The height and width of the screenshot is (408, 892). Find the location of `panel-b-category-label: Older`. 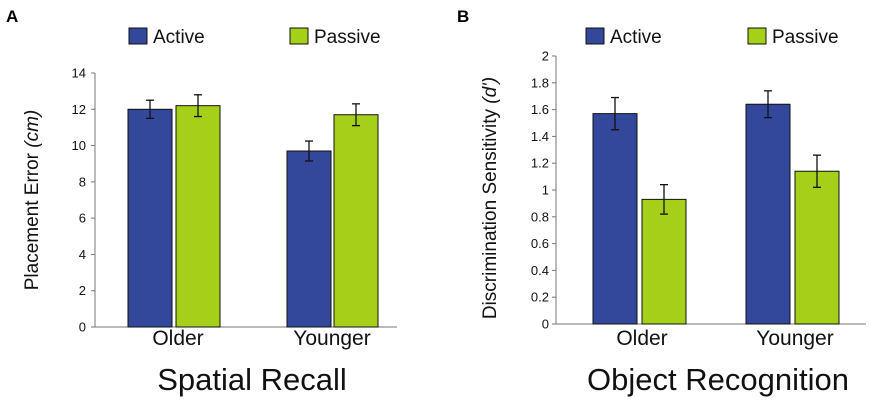

panel-b-category-label: Older is located at coordinates (641, 338).